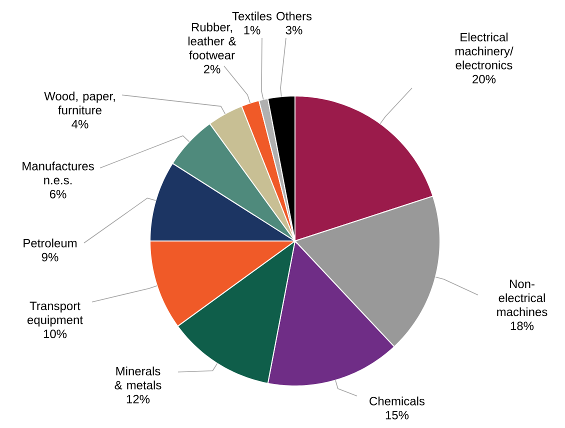 This screenshot has height=428, width=565. Describe the element at coordinates (522, 298) in the screenshot. I see `slice-label: Non-electrical machines` at that location.